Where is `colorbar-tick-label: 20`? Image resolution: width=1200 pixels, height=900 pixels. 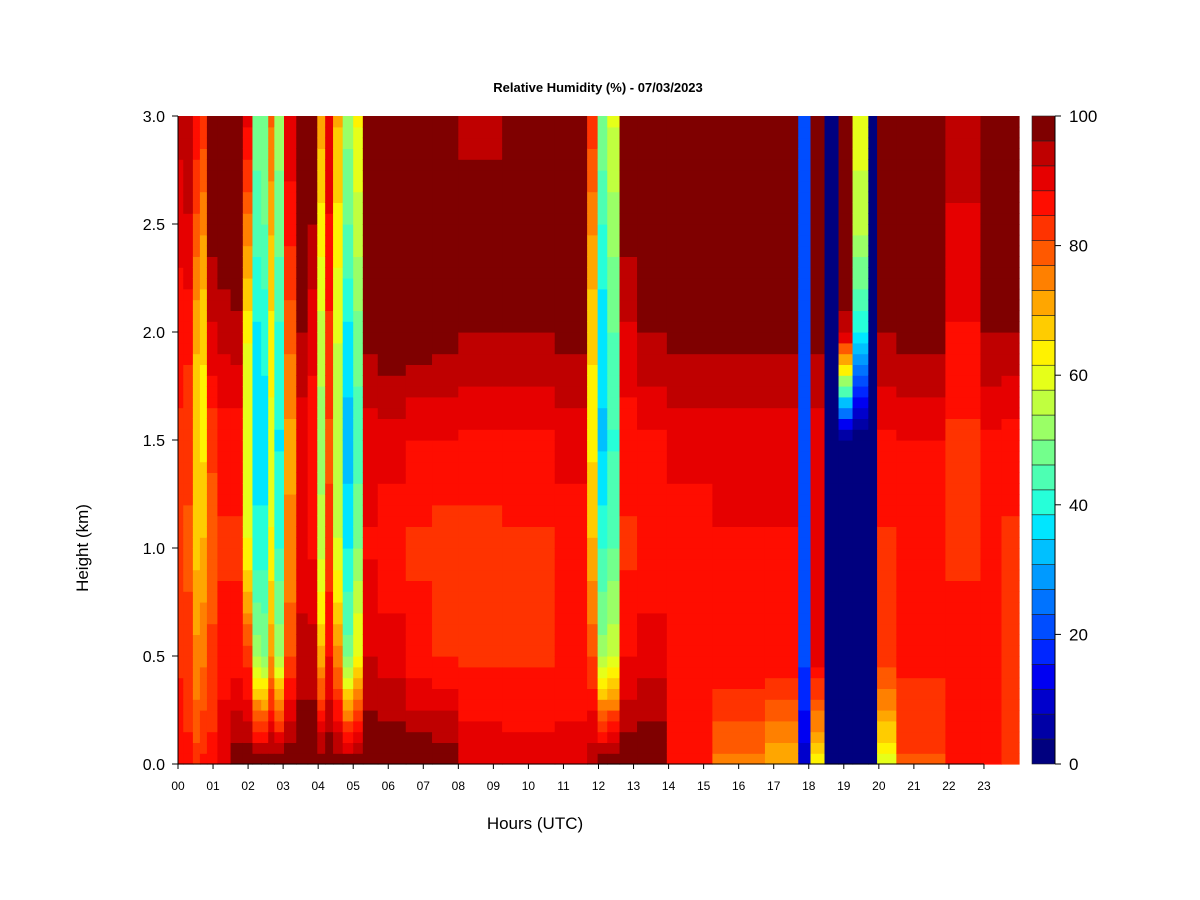
colorbar-tick-label: 20 is located at coordinates (1078, 634).